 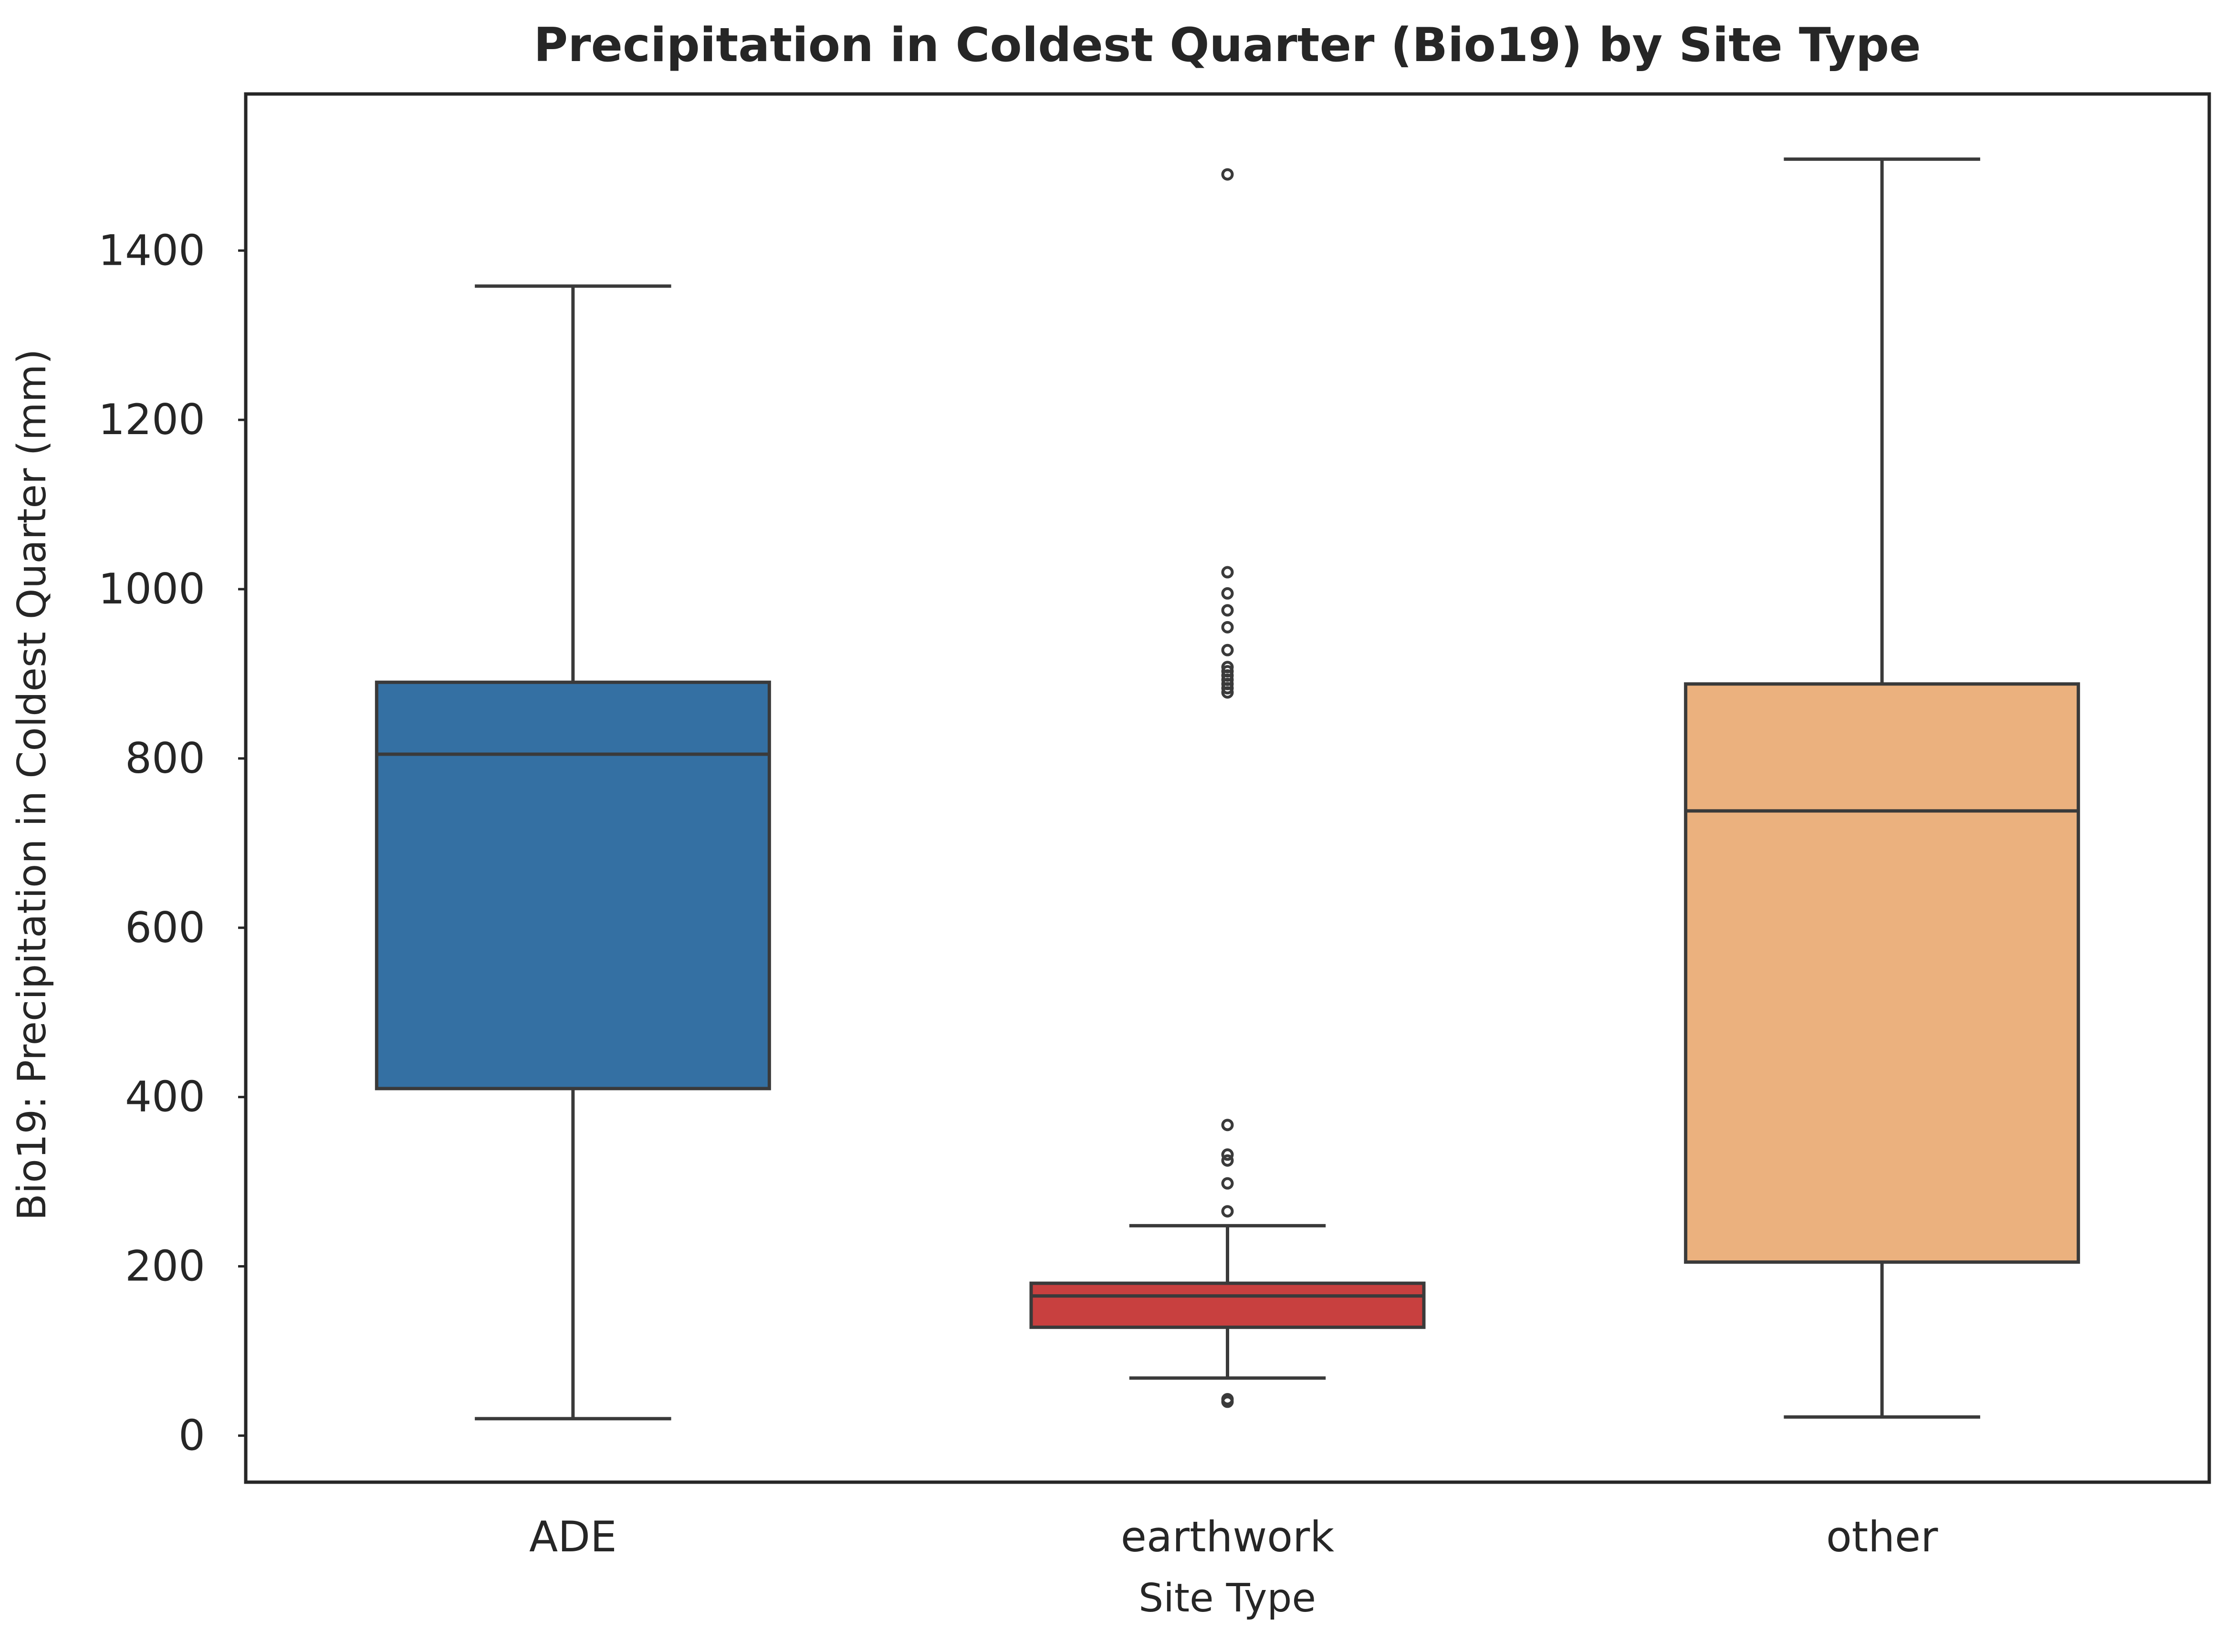 What do you see at coordinates (1882, 973) in the screenshot?
I see `box-other` at bounding box center [1882, 973].